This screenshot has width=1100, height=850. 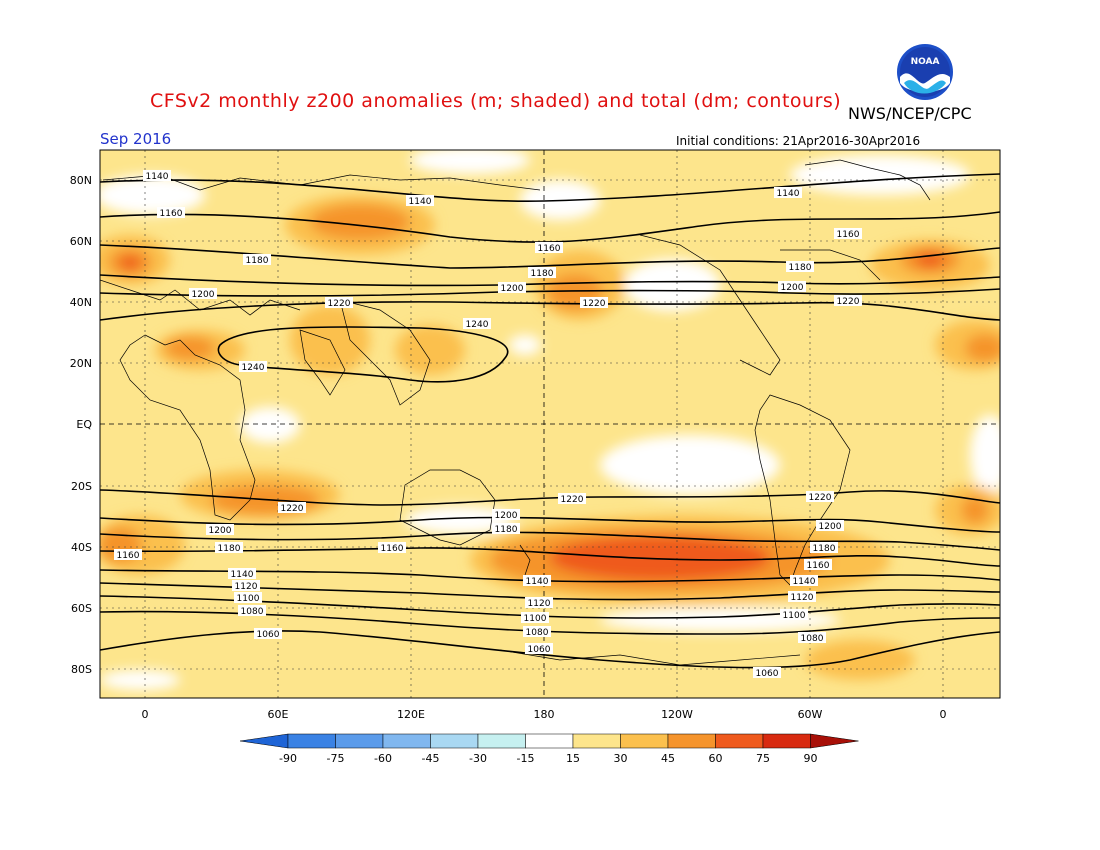 What do you see at coordinates (798, 141) in the screenshot?
I see `initial-conditions: Initial conditions: 21Apr2016-30Apr2016` at bounding box center [798, 141].